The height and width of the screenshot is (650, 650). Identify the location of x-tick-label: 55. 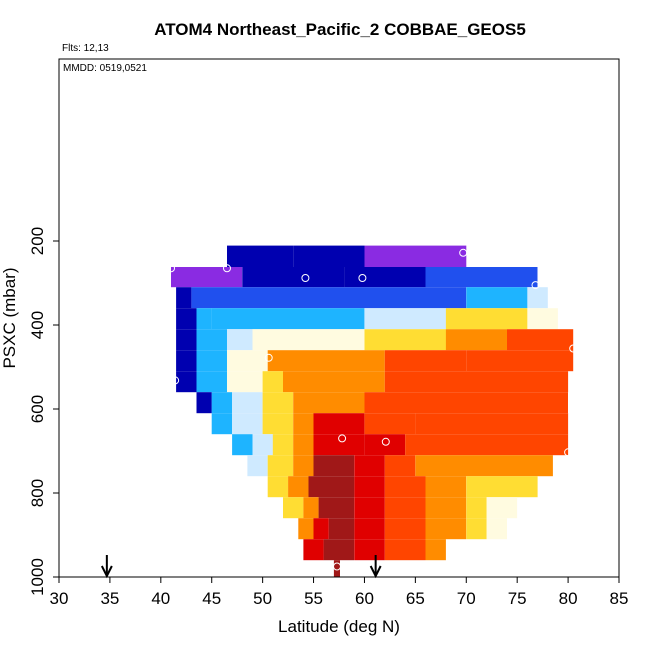
(313, 598).